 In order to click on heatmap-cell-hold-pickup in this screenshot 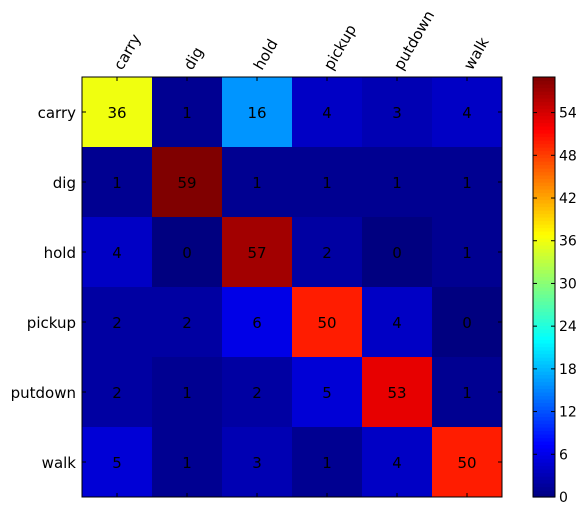, I will do `click(327, 252)`.